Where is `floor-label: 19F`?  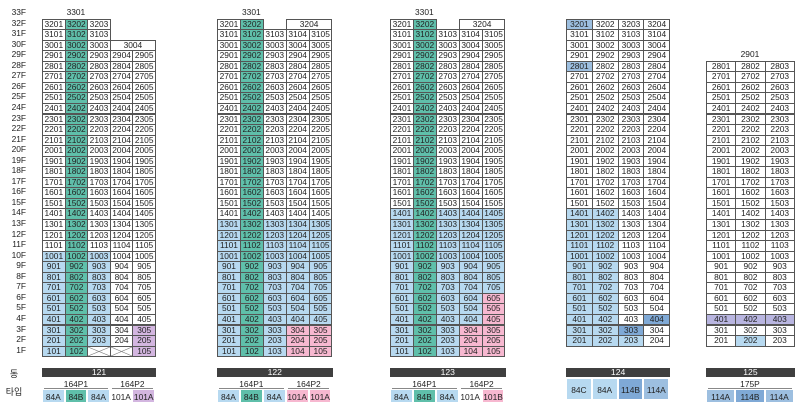 floor-label: 19F is located at coordinates (18, 159).